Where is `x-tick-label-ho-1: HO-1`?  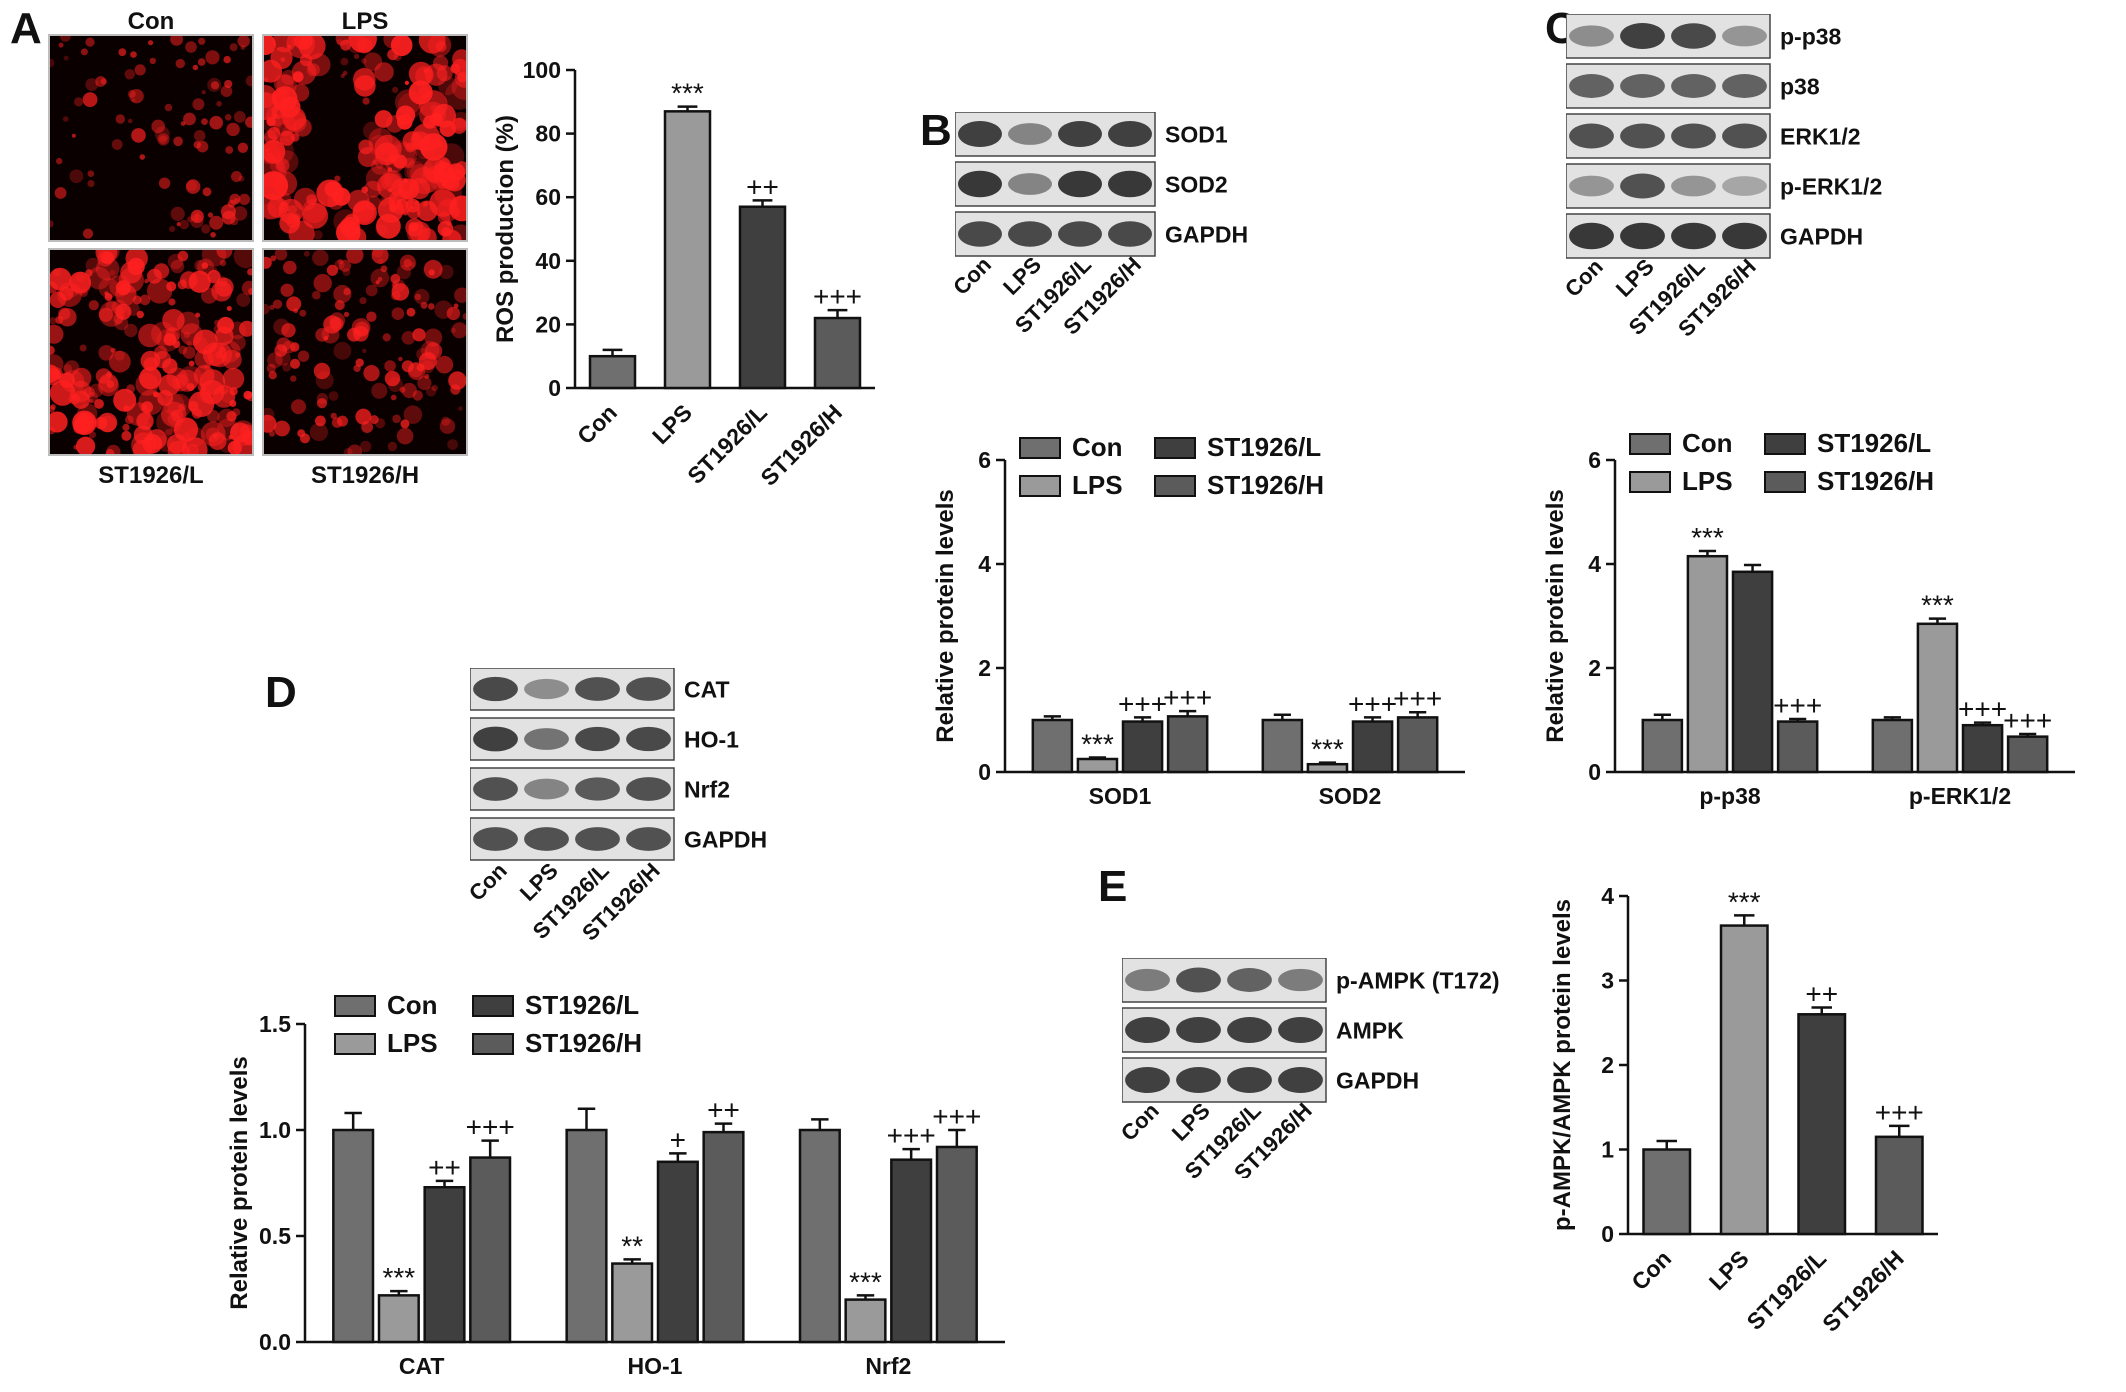 x-tick-label-ho-1: HO-1 is located at coordinates (655, 1366).